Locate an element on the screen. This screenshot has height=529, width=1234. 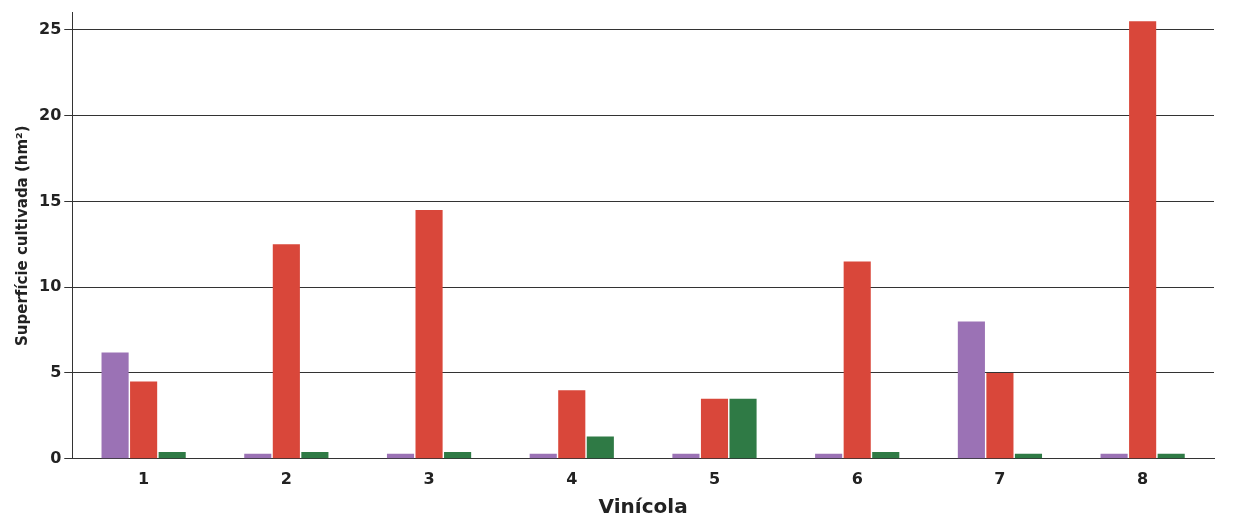
x-tick-label: 1 is located at coordinates (144, 478).